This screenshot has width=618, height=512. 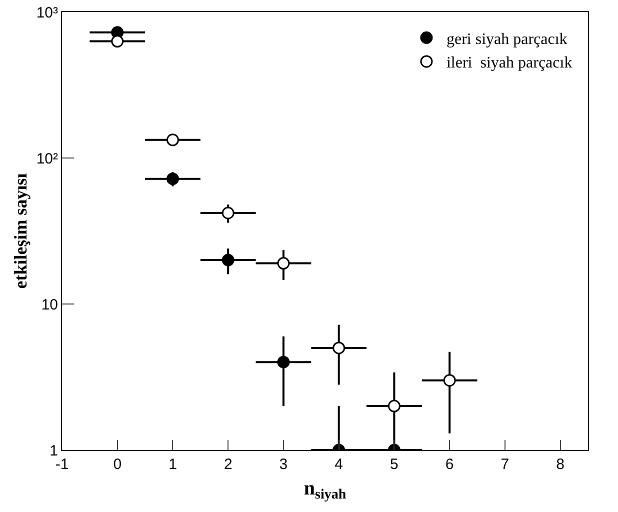 I want to click on x-tick-label: -1, so click(x=62, y=464).